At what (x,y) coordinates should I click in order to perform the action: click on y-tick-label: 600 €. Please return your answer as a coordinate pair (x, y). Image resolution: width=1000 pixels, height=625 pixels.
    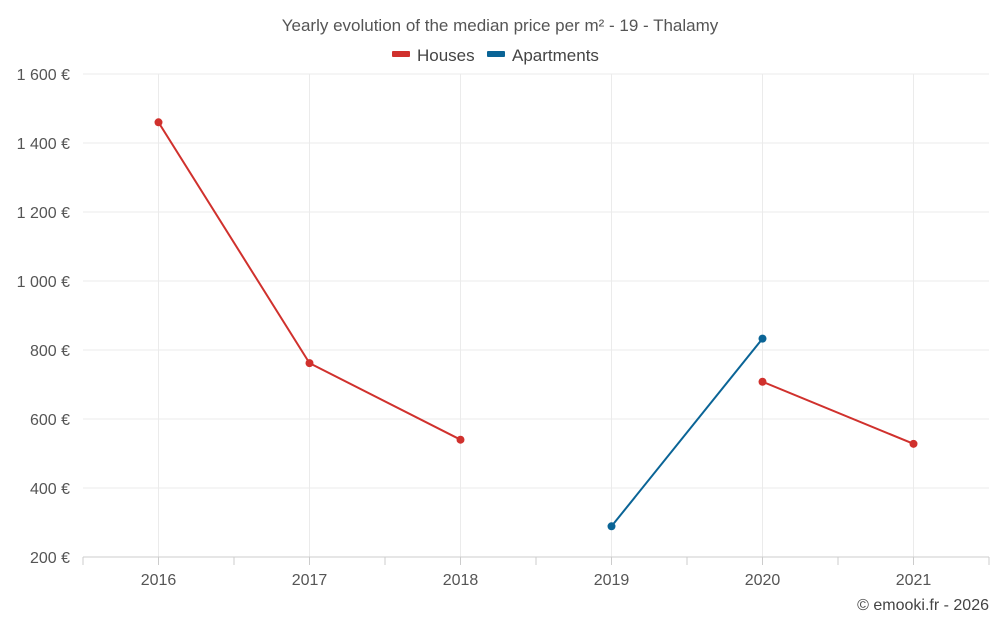
    Looking at the image, I should click on (50, 420).